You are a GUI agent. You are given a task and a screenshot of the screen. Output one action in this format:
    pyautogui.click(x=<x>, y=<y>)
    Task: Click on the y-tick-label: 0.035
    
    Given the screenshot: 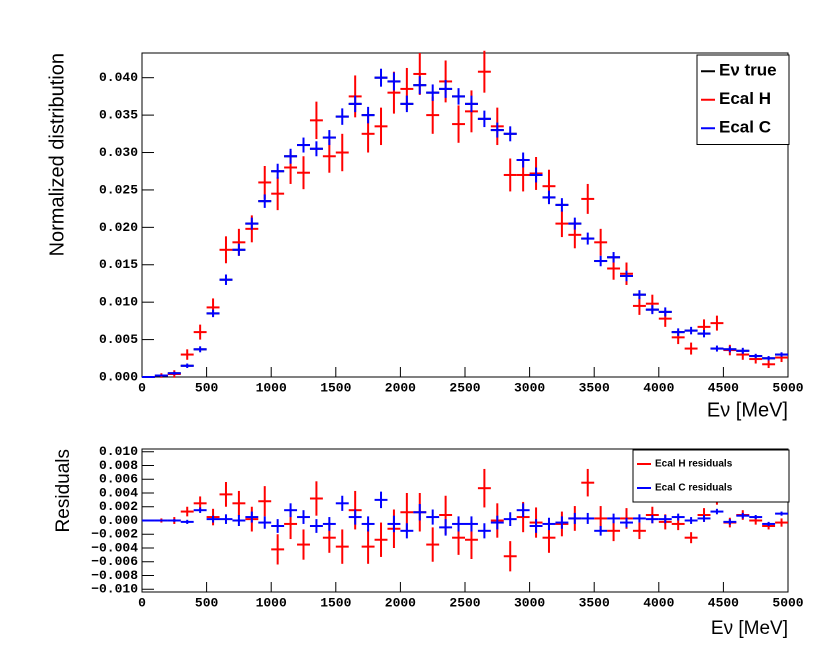 What is the action you would take?
    pyautogui.click(x=118, y=115)
    